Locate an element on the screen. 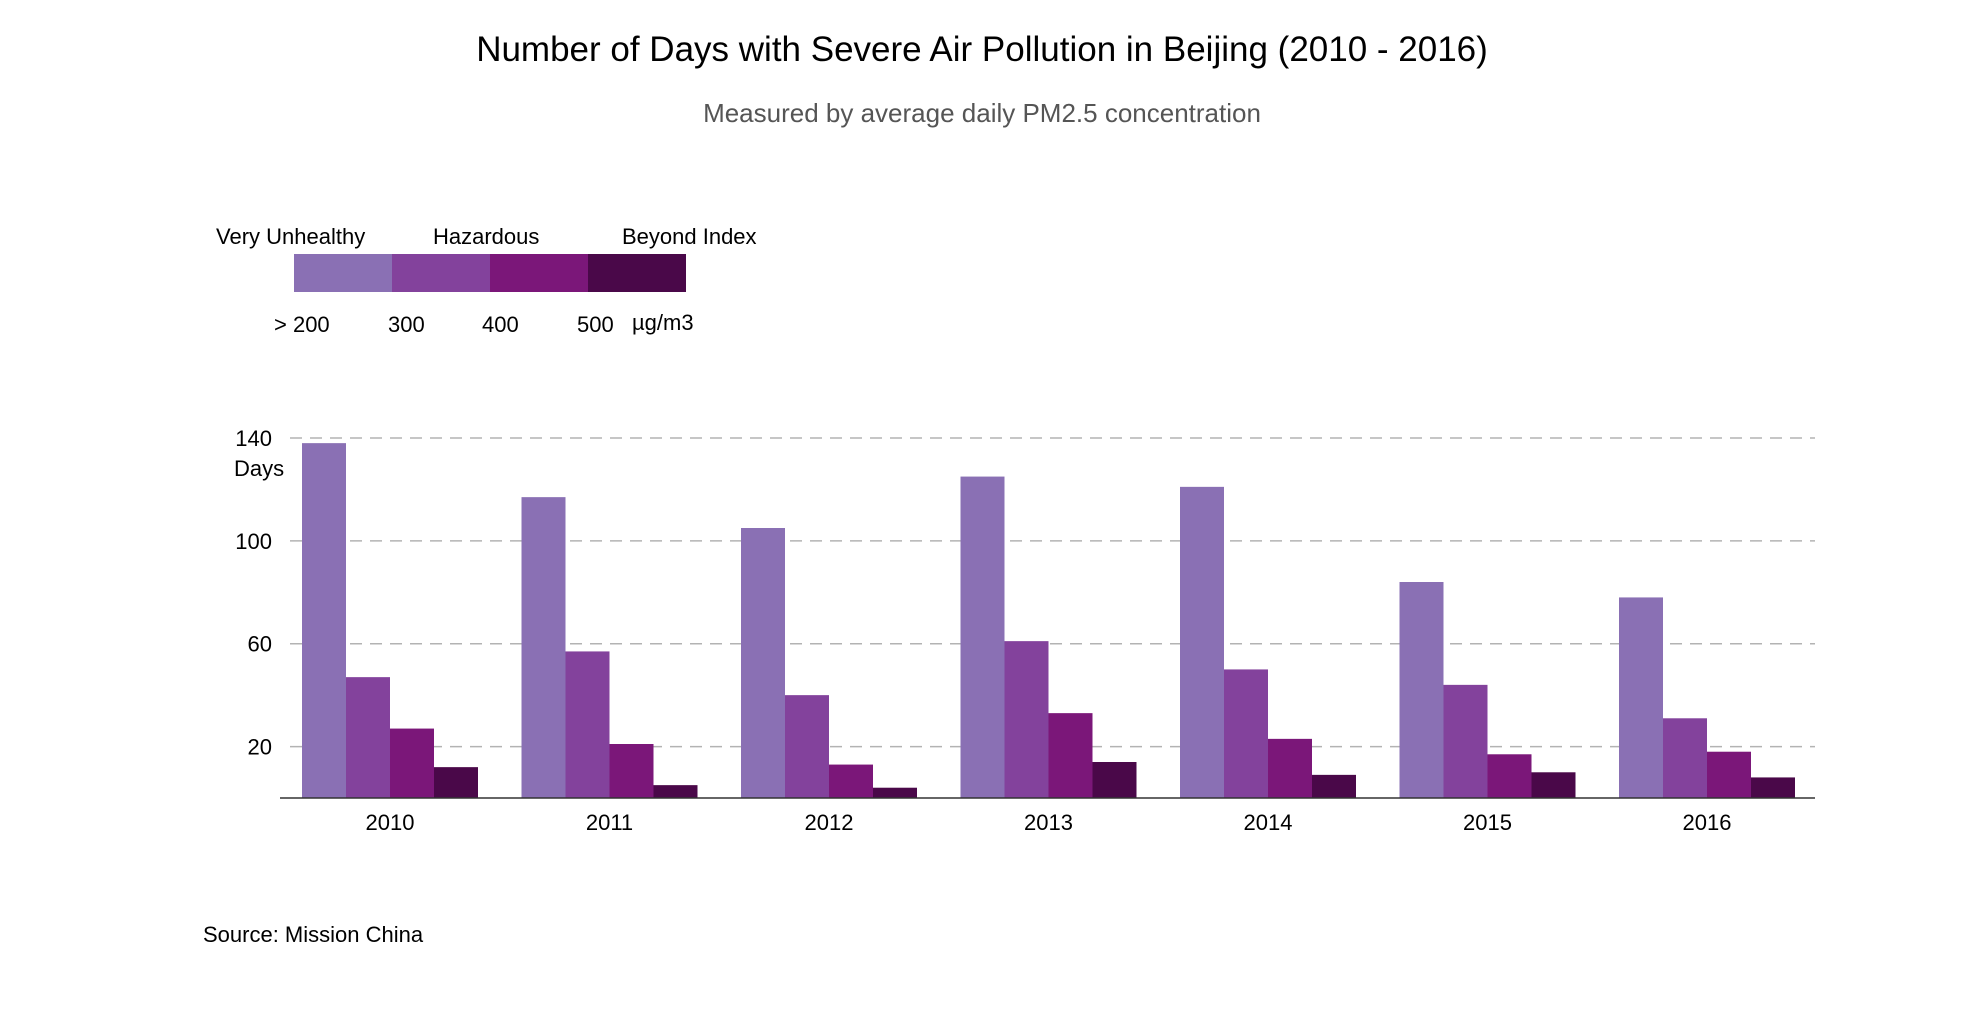 The image size is (1964, 1034). legend-label-very-unhealthy: Very Unhealthy is located at coordinates (291, 236).